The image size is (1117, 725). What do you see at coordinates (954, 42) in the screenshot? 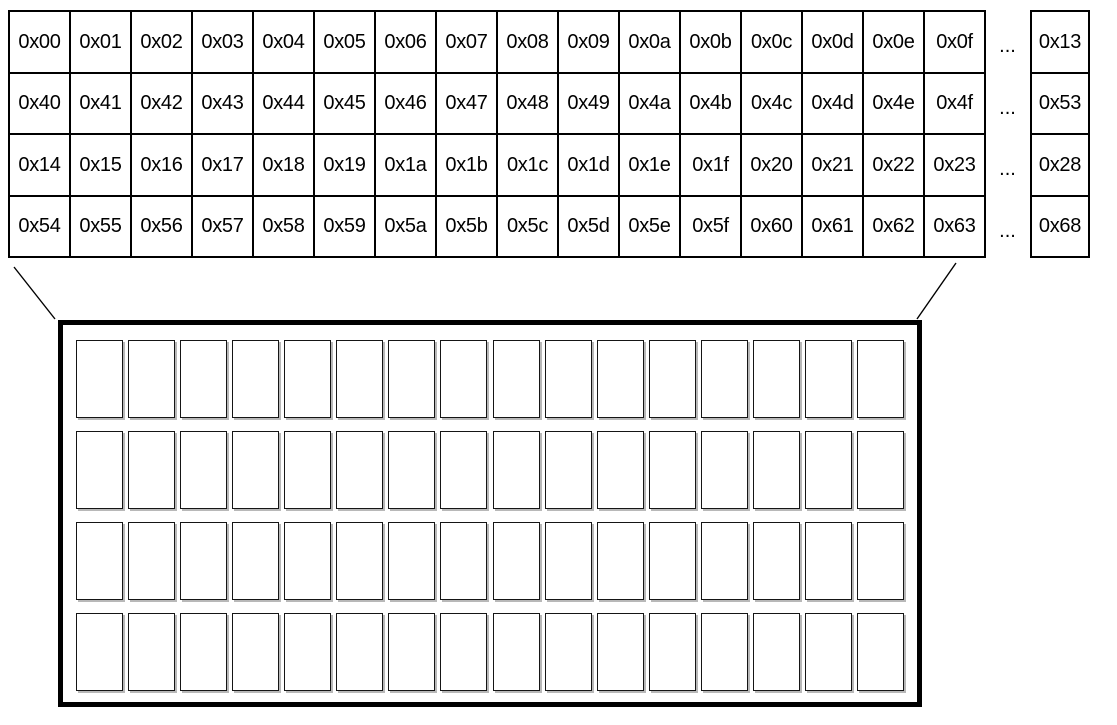
I see `address-cell: 0x0f` at bounding box center [954, 42].